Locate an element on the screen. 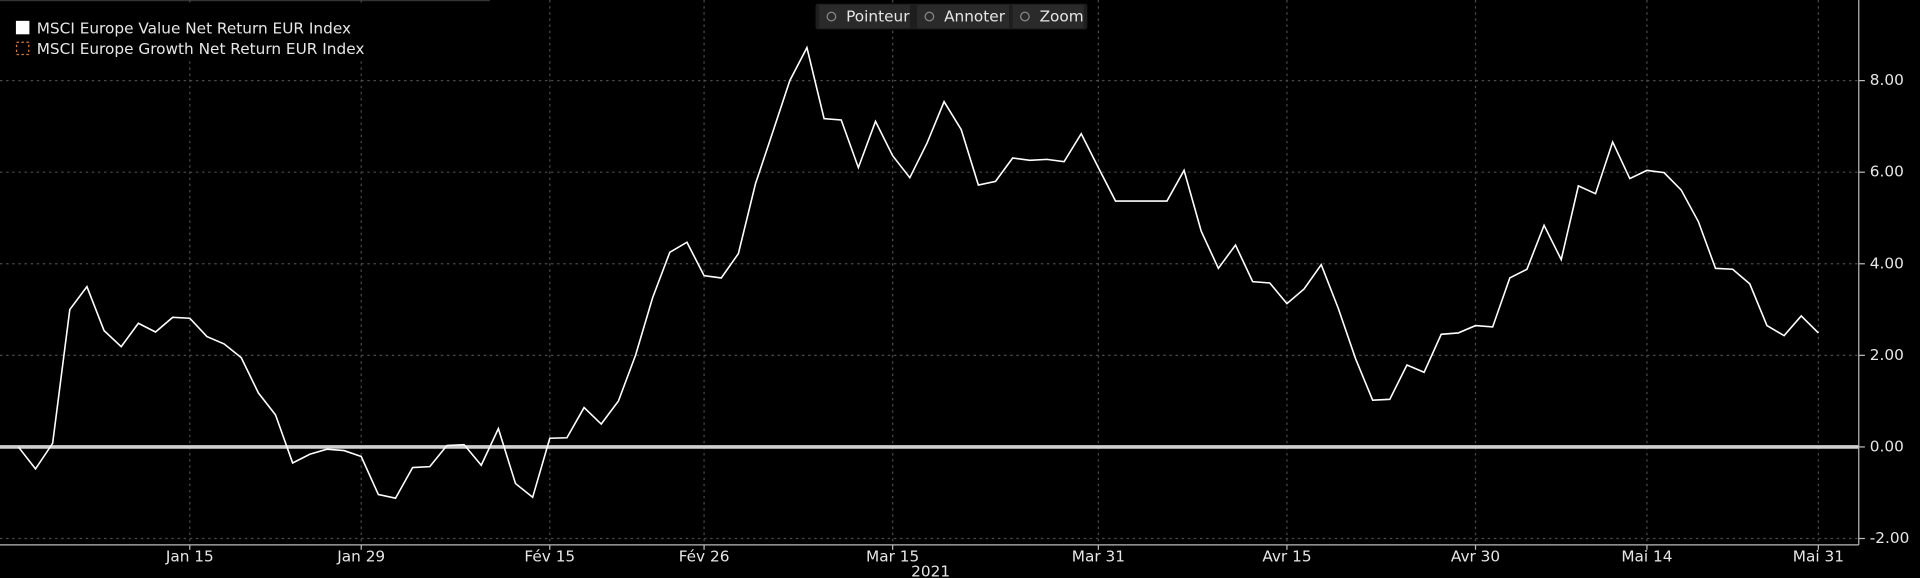 Image resolution: width=1920 pixels, height=578 pixels. legend-label: MSCI Europe Growth Net Return EUR Index is located at coordinates (201, 49).